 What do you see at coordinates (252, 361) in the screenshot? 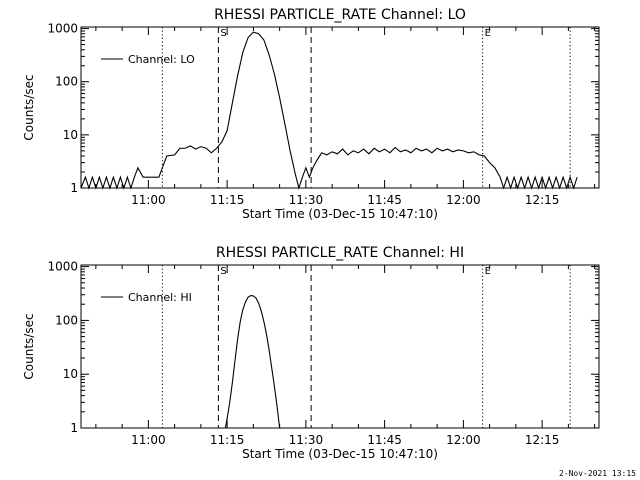
I see `series-line` at bounding box center [252, 361].